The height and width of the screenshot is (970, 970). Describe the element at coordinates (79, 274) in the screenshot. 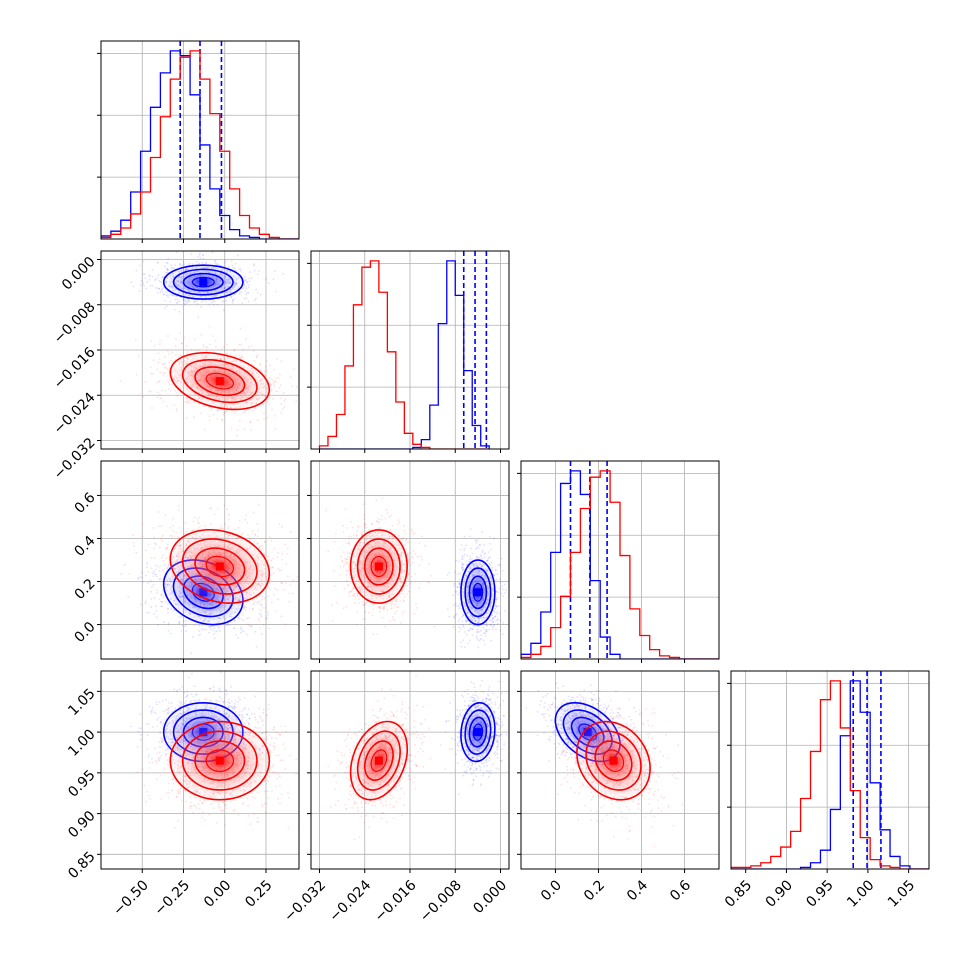

I see `y-tick-label: 0.000` at that location.